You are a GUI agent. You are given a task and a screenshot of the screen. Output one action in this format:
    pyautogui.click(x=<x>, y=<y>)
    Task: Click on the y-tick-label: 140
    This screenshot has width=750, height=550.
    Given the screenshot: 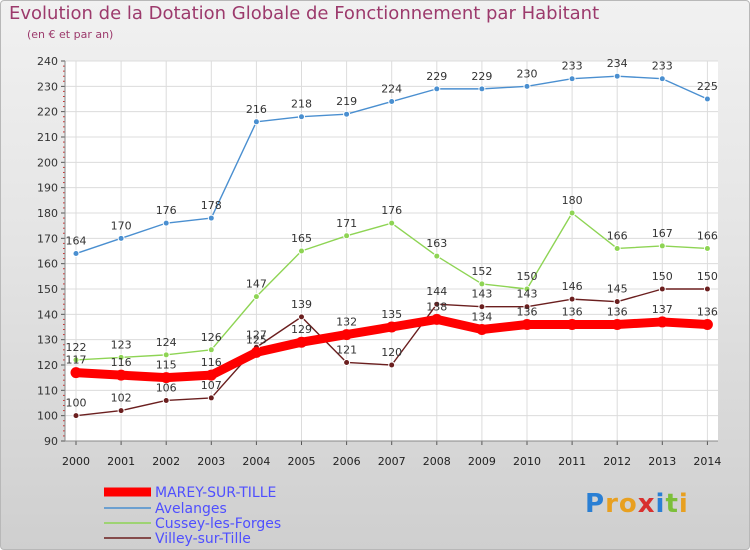 What is the action you would take?
    pyautogui.click(x=47, y=314)
    